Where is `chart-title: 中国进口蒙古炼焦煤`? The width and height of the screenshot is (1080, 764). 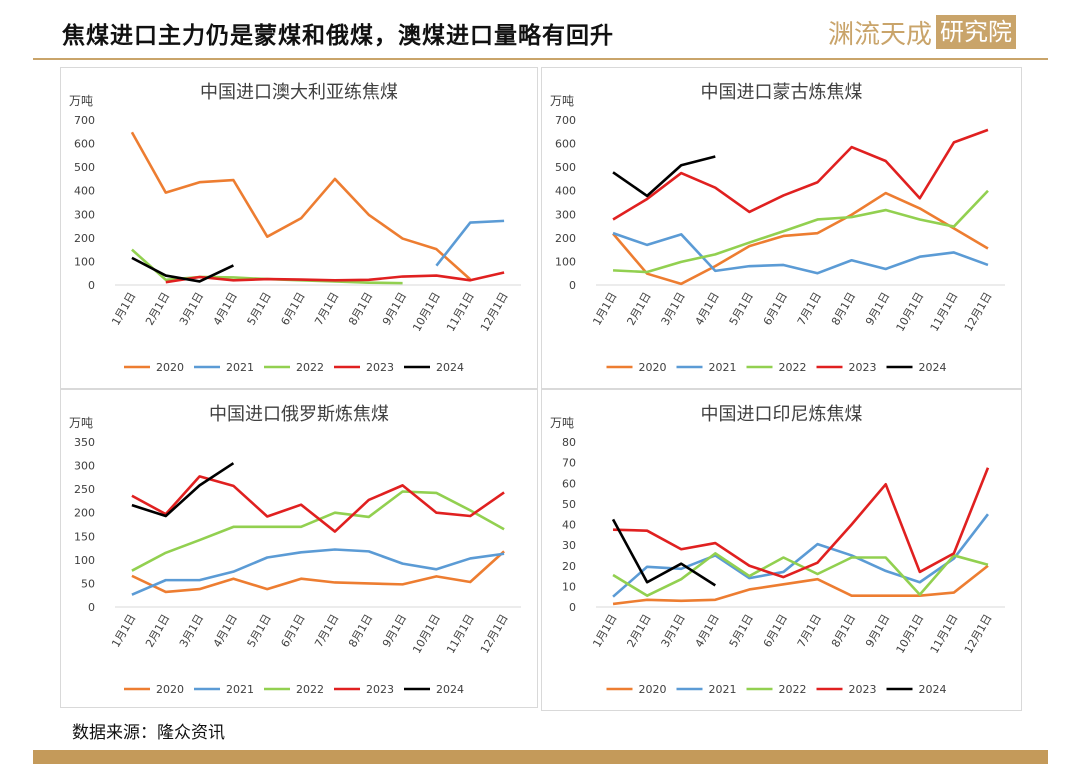
chart-title: 中国进口蒙古炼焦煤 is located at coordinates (782, 92).